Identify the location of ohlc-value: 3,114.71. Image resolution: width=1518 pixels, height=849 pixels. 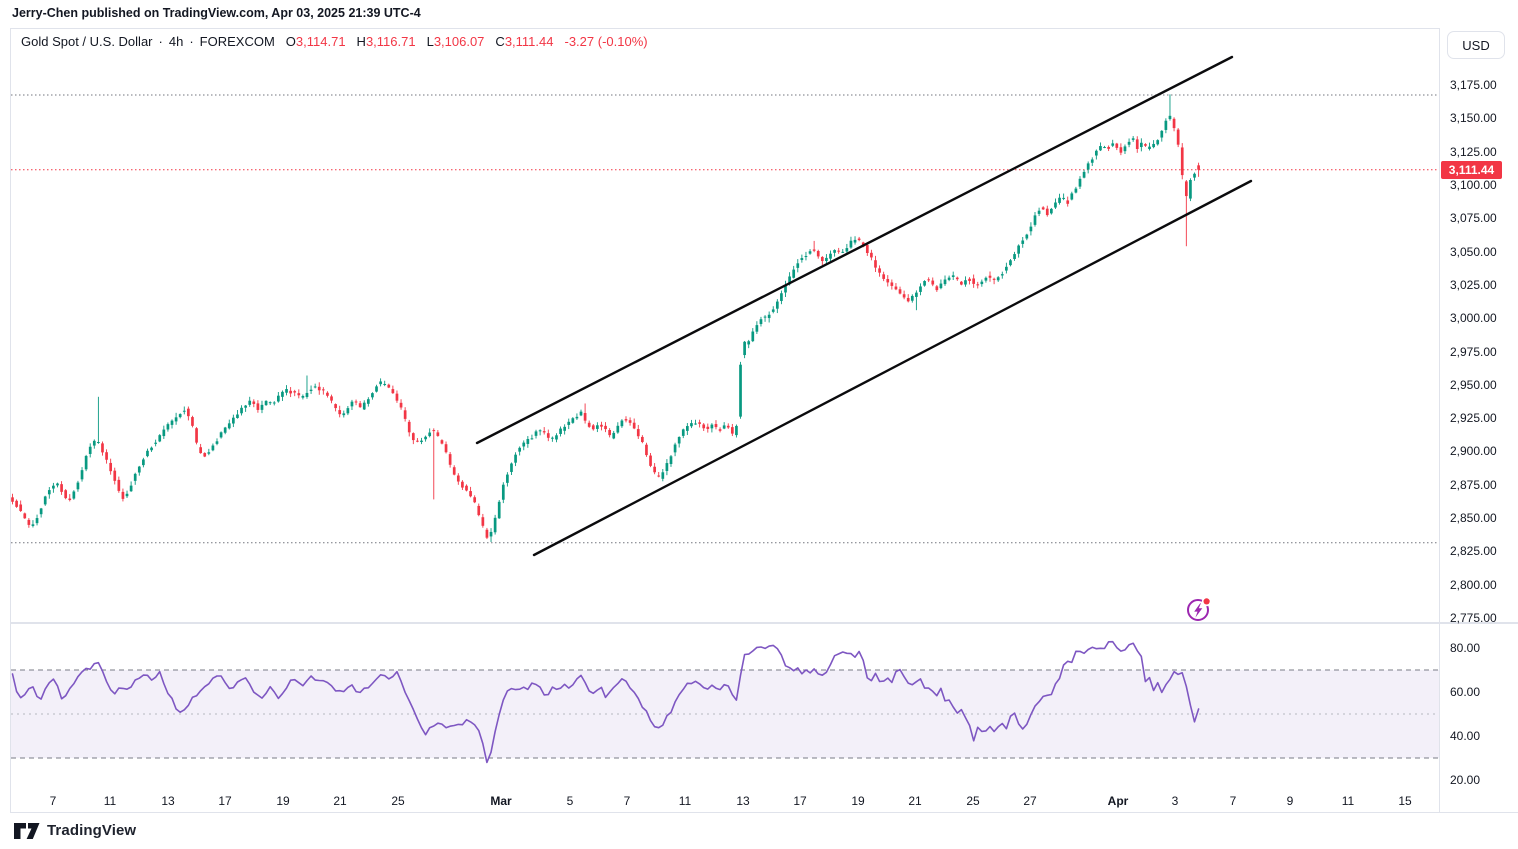
(320, 41).